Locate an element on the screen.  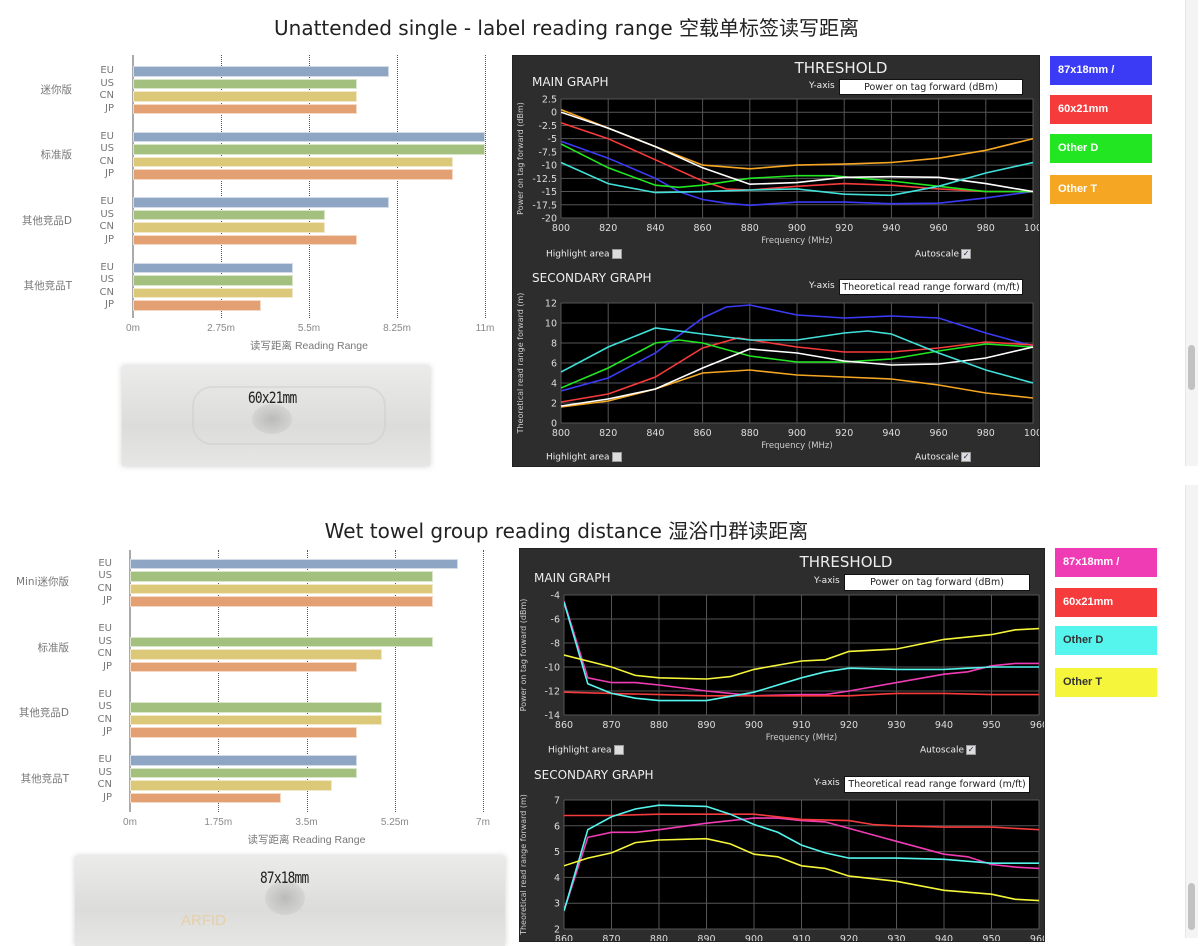
secondary-highlight-area-checkbox: Highlight area is located at coordinates (584, 457).